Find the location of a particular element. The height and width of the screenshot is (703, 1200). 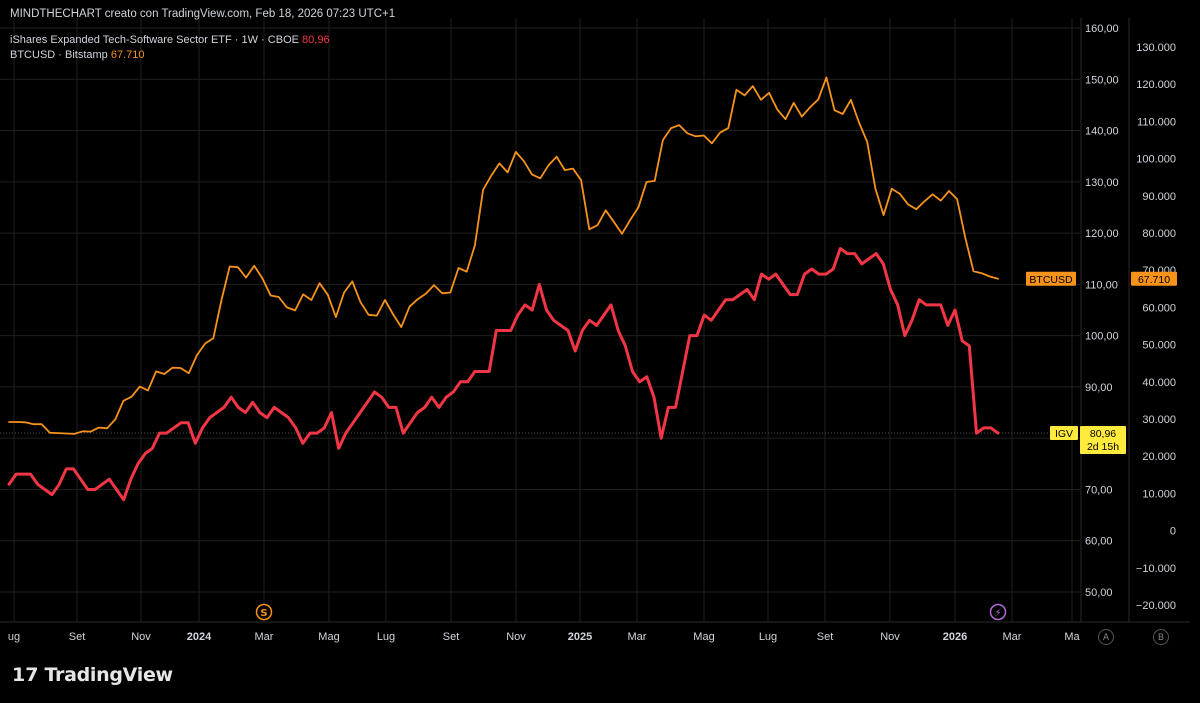

auto-scale-b-button: B is located at coordinates (1161, 637).